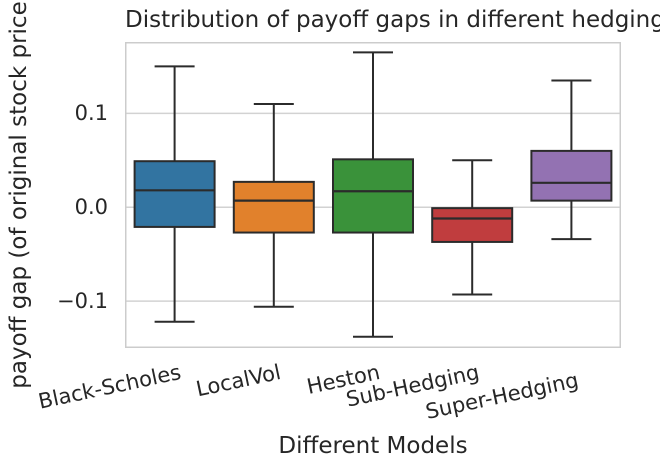 The width and height of the screenshot is (660, 471). What do you see at coordinates (238, 381) in the screenshot?
I see `x-tick-label-localvol: LocalVol` at bounding box center [238, 381].